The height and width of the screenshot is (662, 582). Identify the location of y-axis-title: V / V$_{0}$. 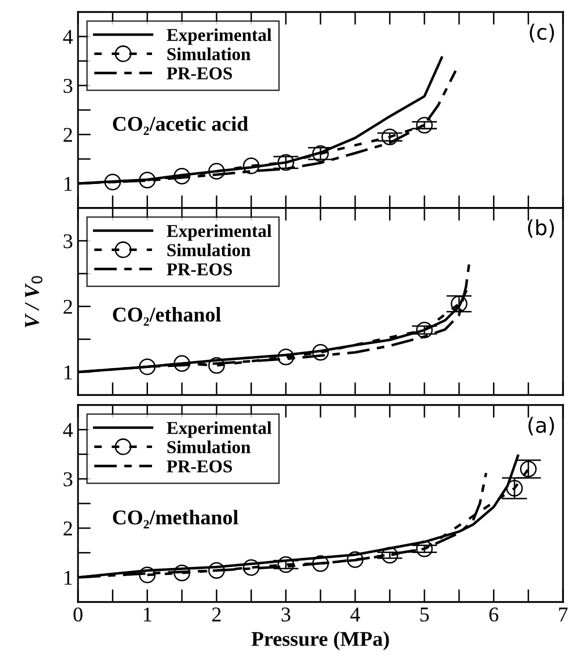
(33, 302).